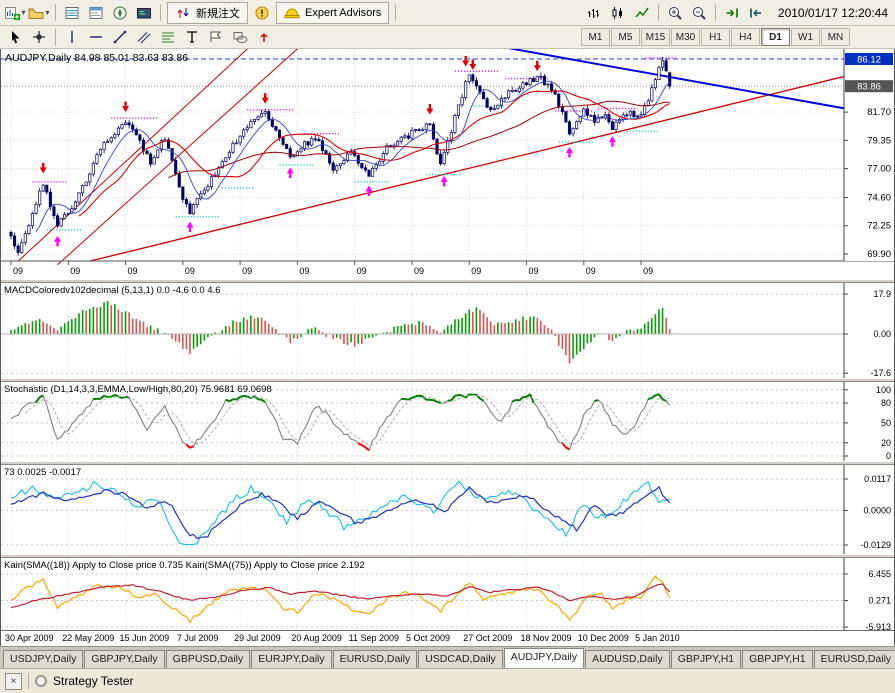  Describe the element at coordinates (96, 37) in the screenshot. I see `hline-button` at that location.